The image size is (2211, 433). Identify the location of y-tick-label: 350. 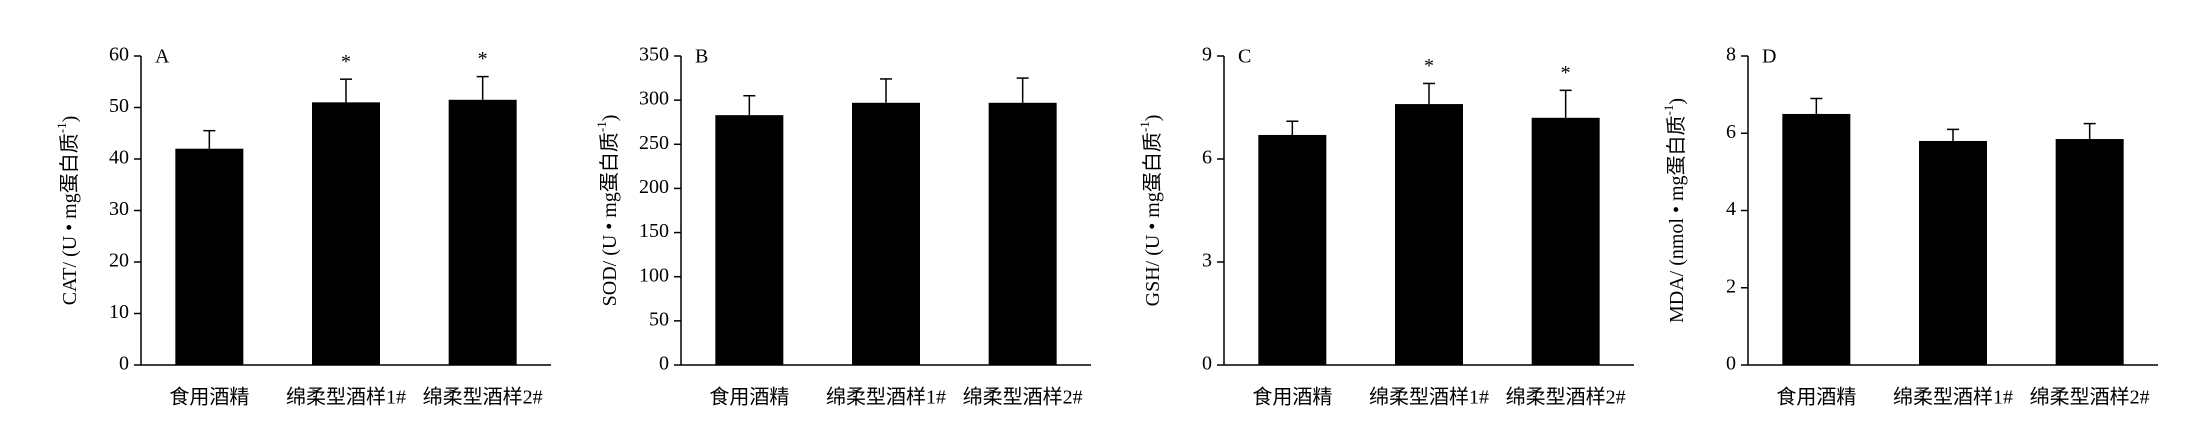
(654, 55).